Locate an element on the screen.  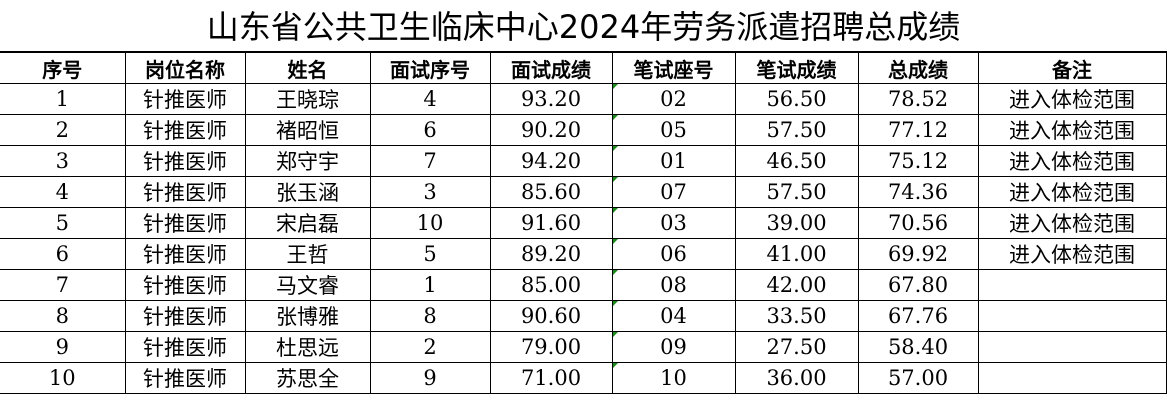
table-cell: 褚昭恒 is located at coordinates (307, 130).